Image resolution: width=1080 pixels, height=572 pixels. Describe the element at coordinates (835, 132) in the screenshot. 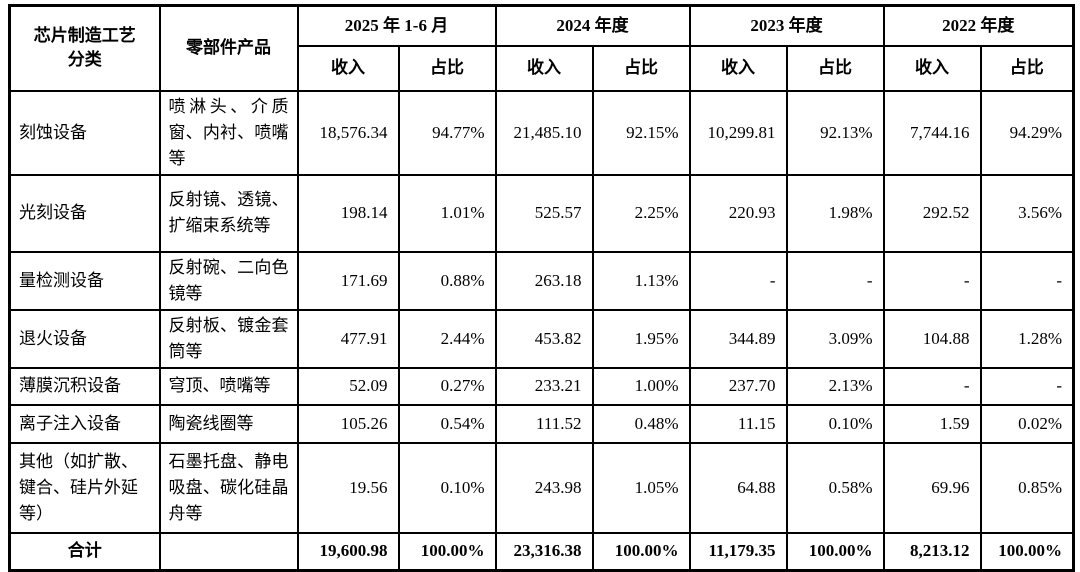

I see `value-cell: 92.13%` at that location.